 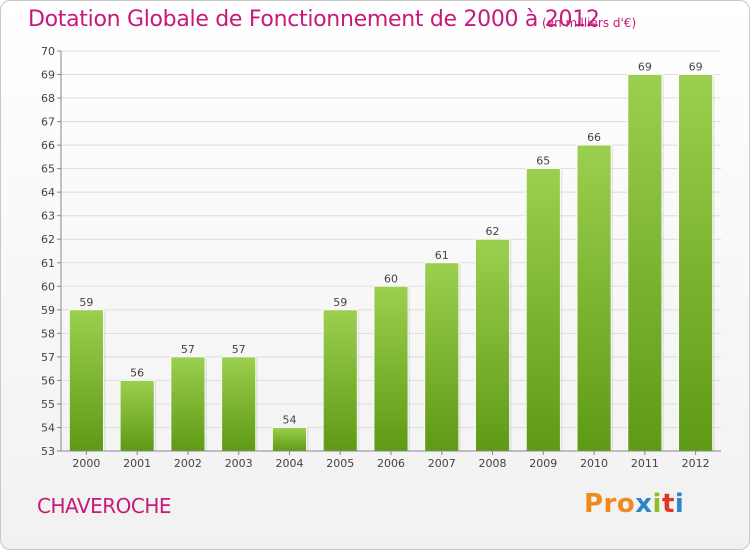 What do you see at coordinates (645, 463) in the screenshot?
I see `x-tick-label: 2011` at bounding box center [645, 463].